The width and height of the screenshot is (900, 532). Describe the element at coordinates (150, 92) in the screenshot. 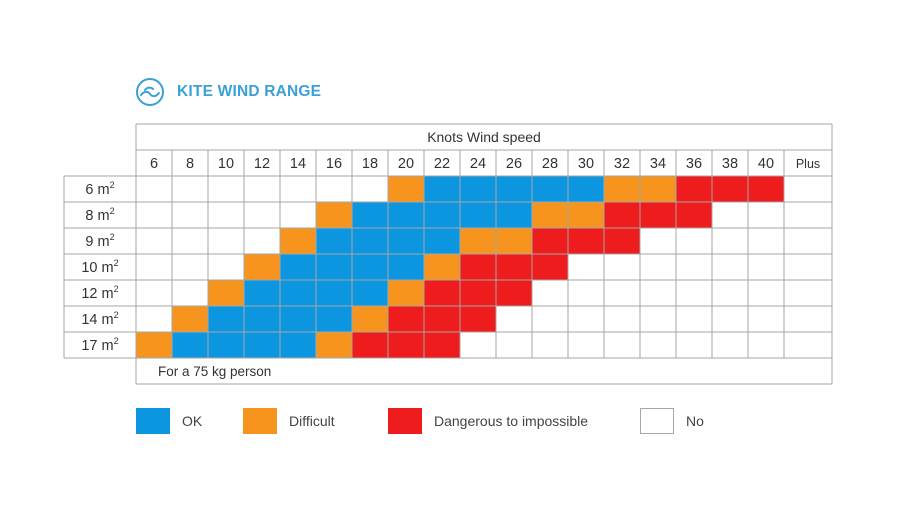

I see `wave-circle-icon` at that location.